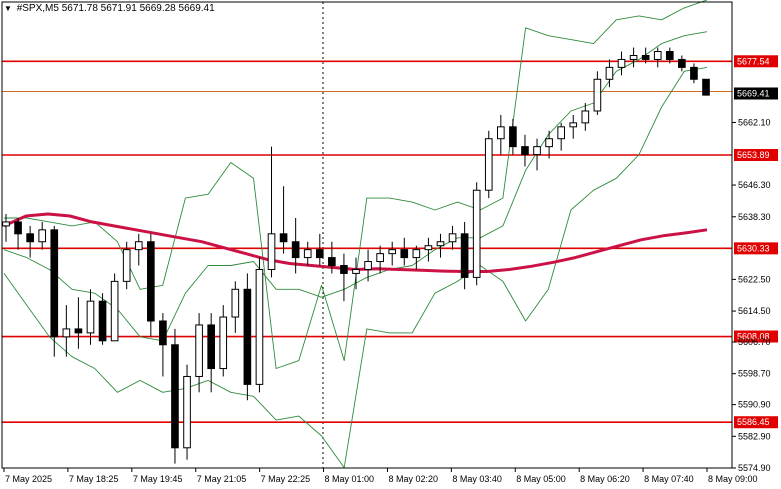 This screenshot has width=781, height=489. I want to click on level-price-label: 5653.89, so click(753, 155).